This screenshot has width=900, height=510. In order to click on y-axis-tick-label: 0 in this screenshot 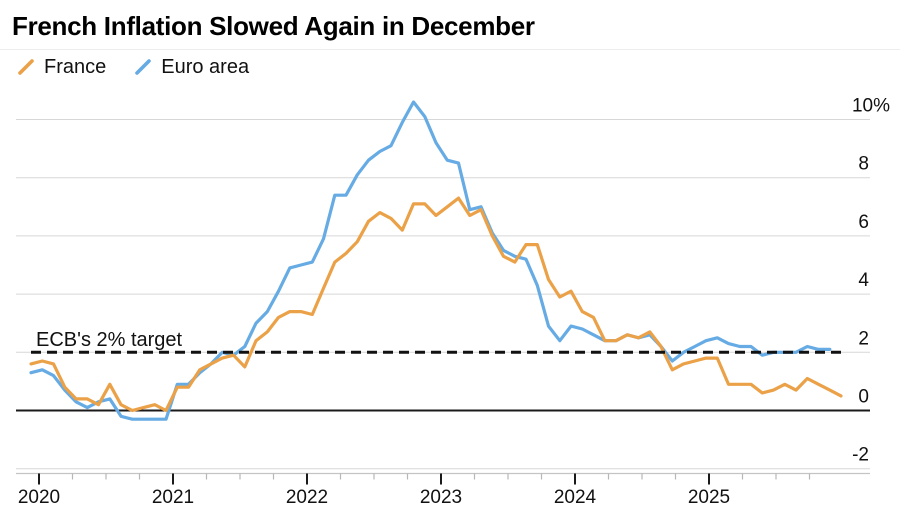, I will do `click(863, 397)`.